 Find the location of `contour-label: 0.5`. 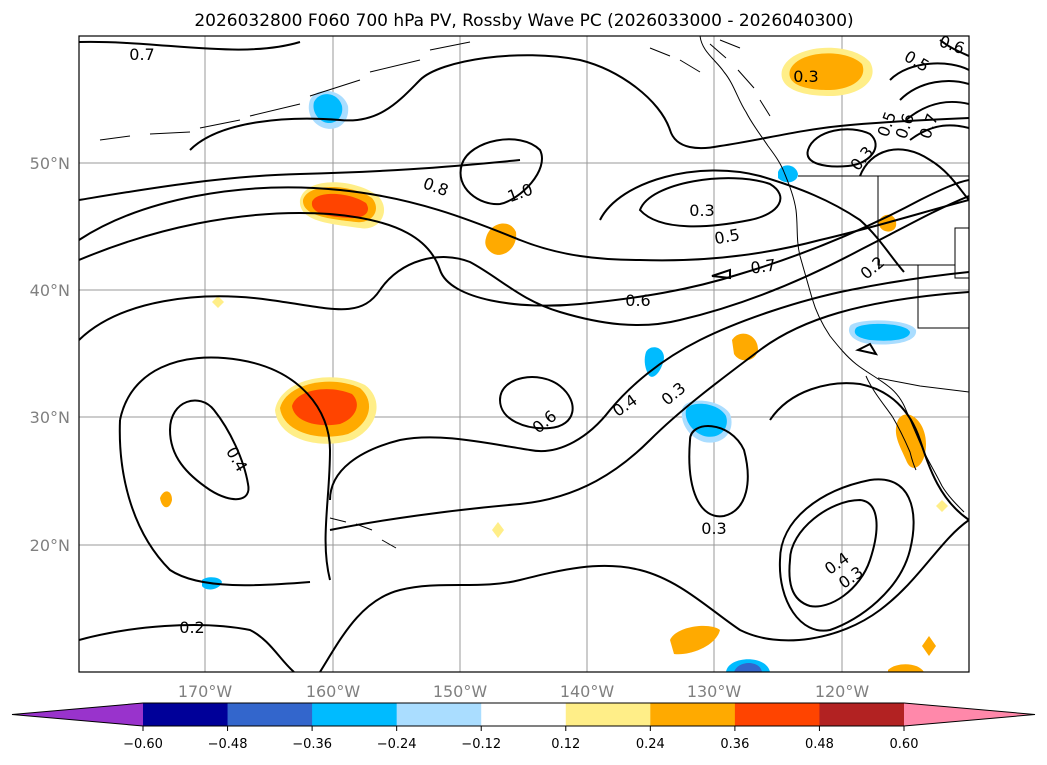

contour-label: 0.5 is located at coordinates (727, 236).